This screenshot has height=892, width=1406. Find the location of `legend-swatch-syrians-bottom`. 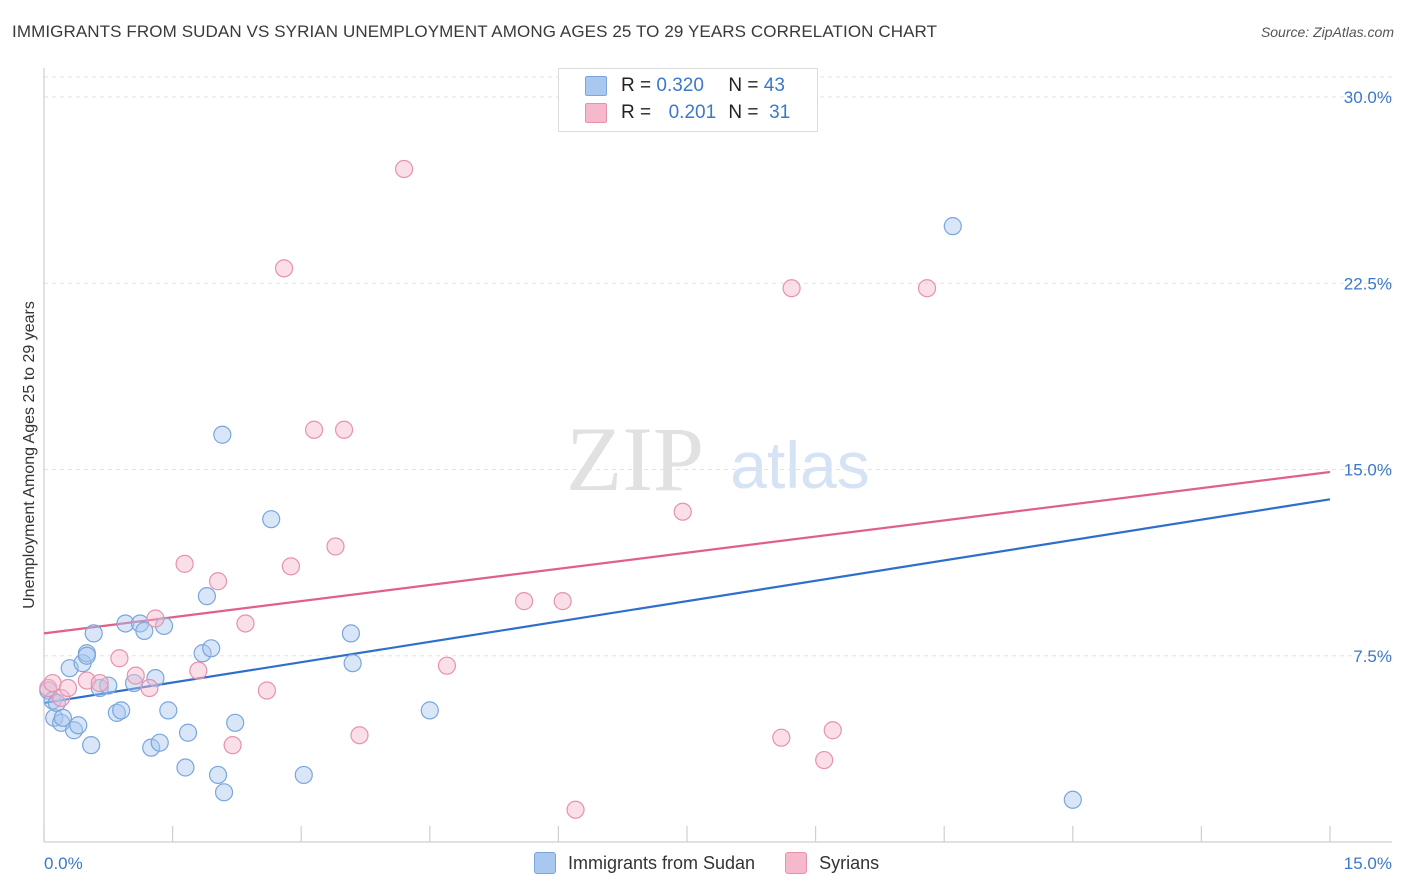

legend-swatch-syrians-bottom is located at coordinates (796, 863).